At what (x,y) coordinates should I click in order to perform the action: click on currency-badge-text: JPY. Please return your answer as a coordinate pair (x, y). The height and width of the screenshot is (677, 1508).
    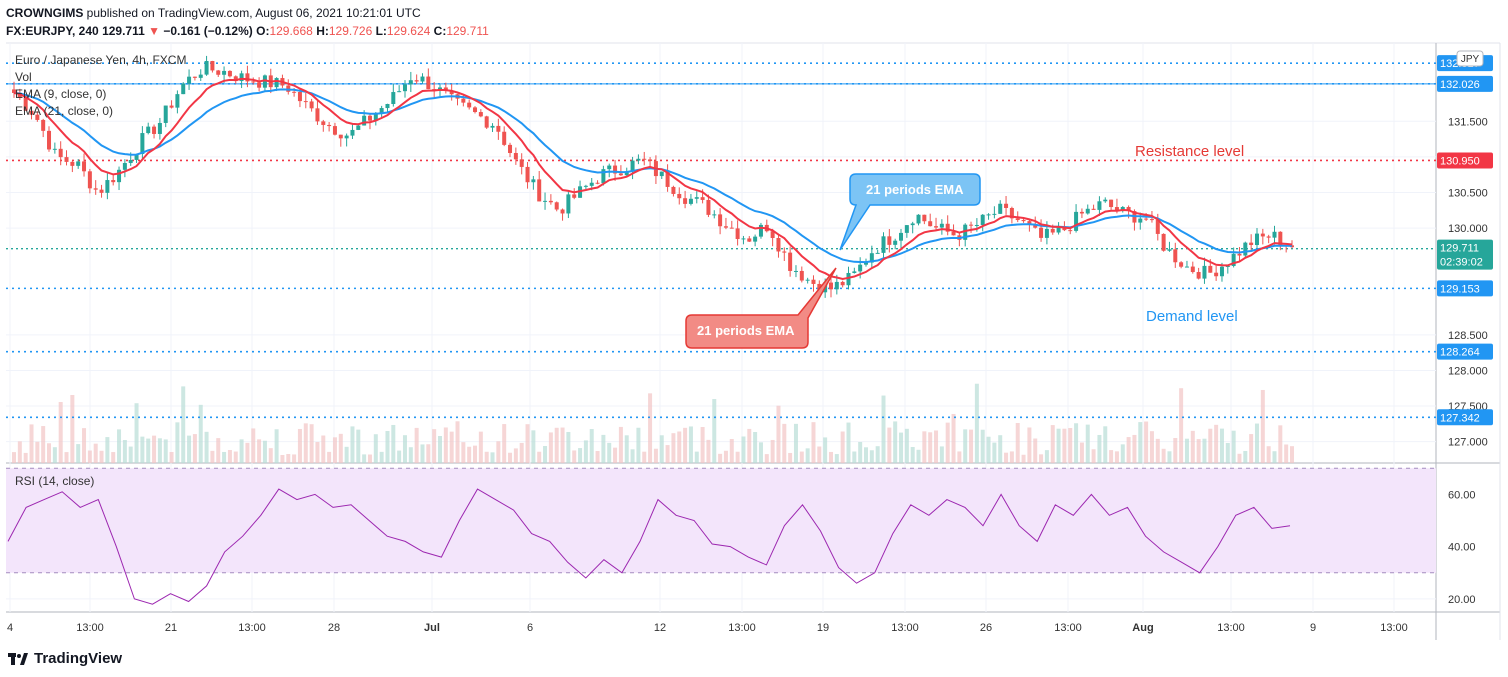
    Looking at the image, I should click on (1470, 59).